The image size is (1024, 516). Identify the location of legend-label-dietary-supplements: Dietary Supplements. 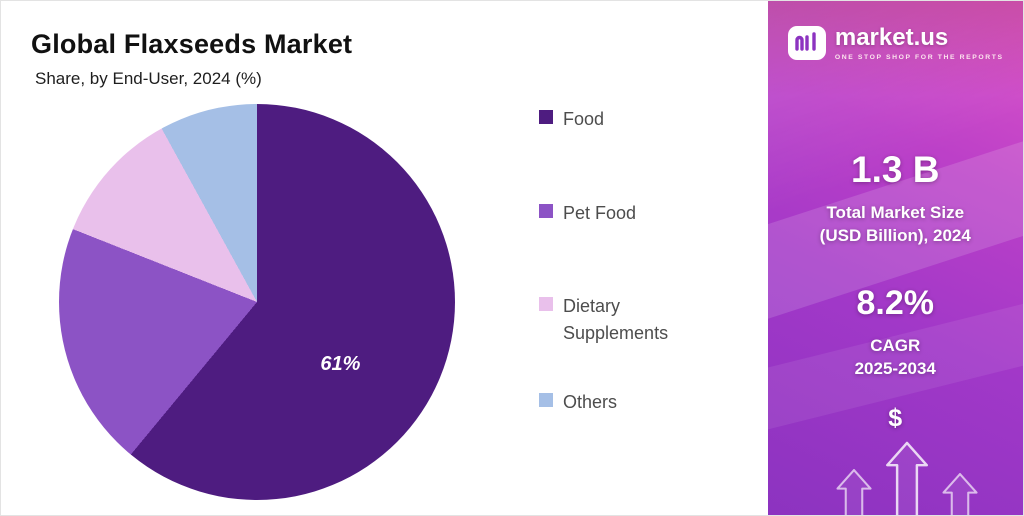
(616, 319).